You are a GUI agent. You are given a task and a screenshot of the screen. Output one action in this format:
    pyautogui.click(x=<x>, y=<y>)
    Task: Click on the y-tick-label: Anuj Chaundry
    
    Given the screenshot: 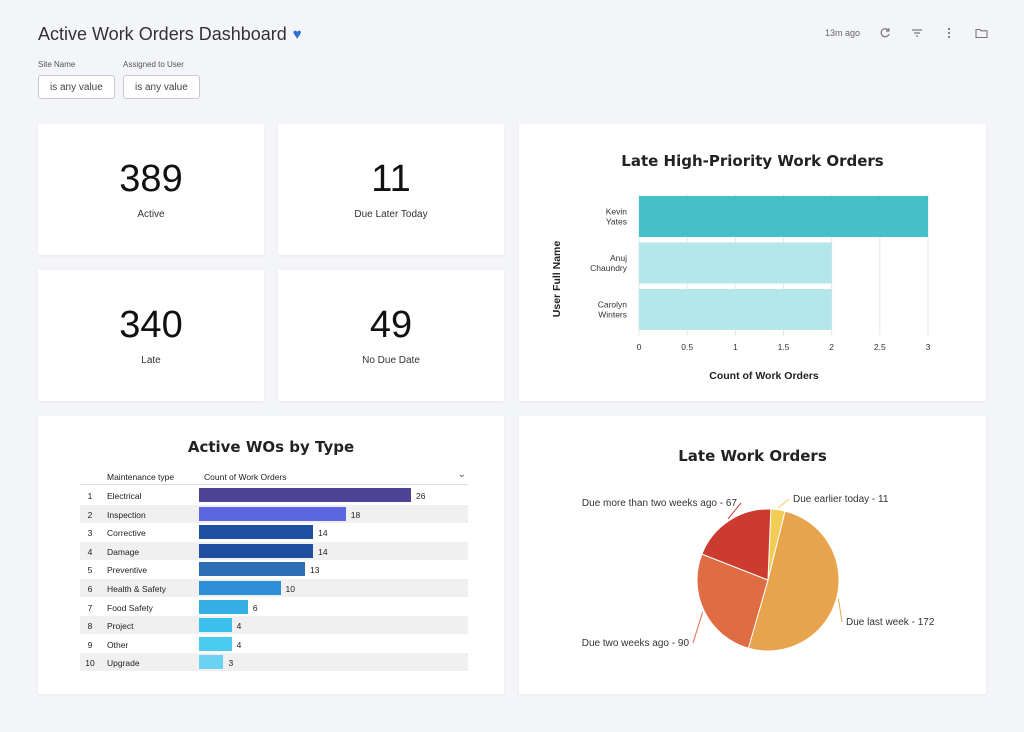 What is the action you would take?
    pyautogui.click(x=609, y=263)
    